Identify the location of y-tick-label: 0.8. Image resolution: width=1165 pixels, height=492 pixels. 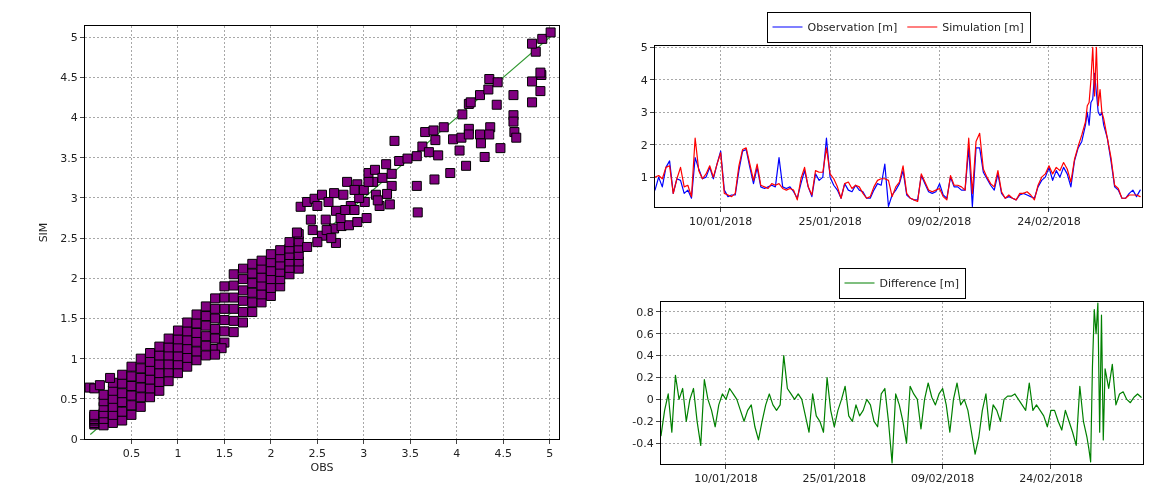
(645, 312).